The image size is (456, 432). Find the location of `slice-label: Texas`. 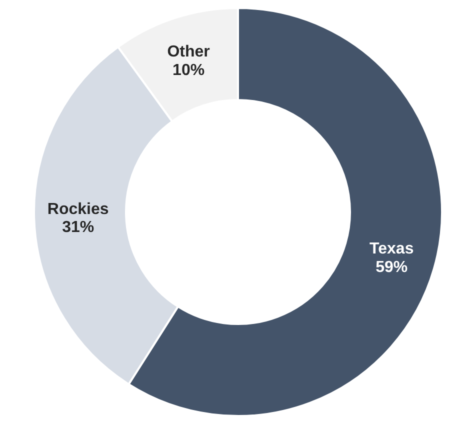

slice-label: Texas is located at coordinates (392, 249).